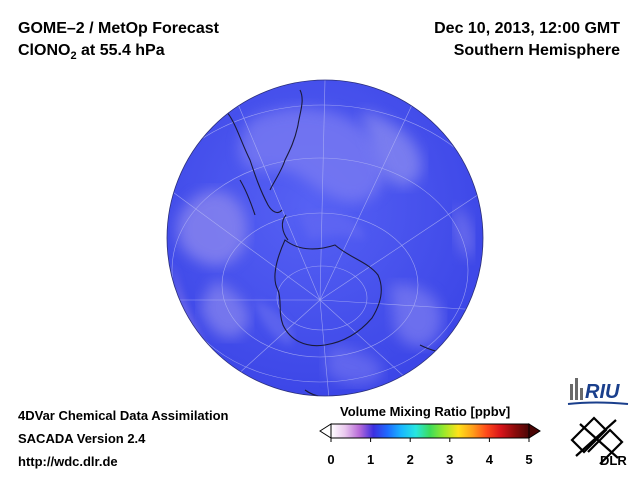 This screenshot has height=480, width=640. Describe the element at coordinates (450, 459) in the screenshot. I see `colorbar-tick-label: 3` at that location.